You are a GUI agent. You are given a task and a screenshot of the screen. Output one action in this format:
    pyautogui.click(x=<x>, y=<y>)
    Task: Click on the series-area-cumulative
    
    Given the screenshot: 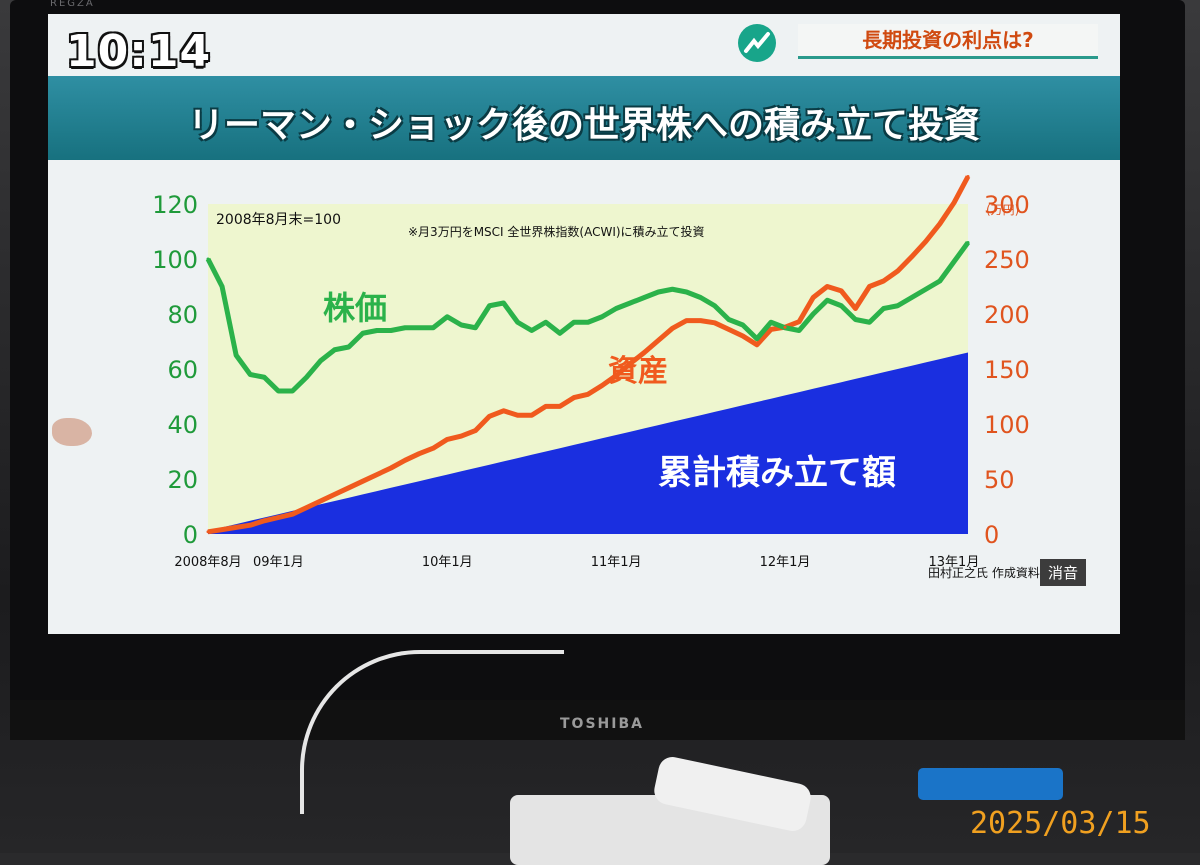 What is the action you would take?
    pyautogui.click(x=588, y=443)
    